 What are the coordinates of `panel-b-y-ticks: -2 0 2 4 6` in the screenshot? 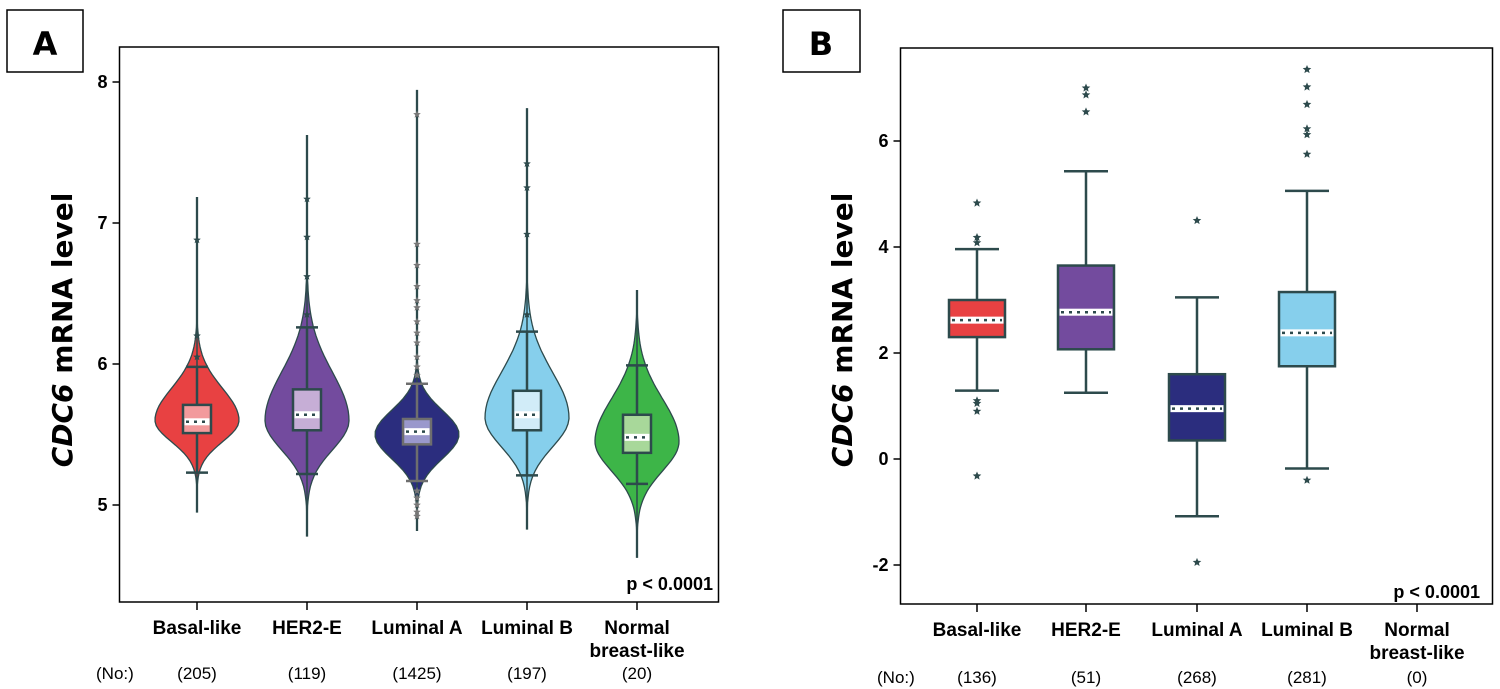 It's located at (886, 353).